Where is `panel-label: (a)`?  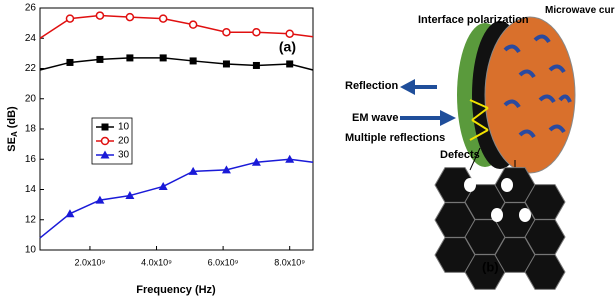
panel-label: (a) is located at coordinates (287, 47).